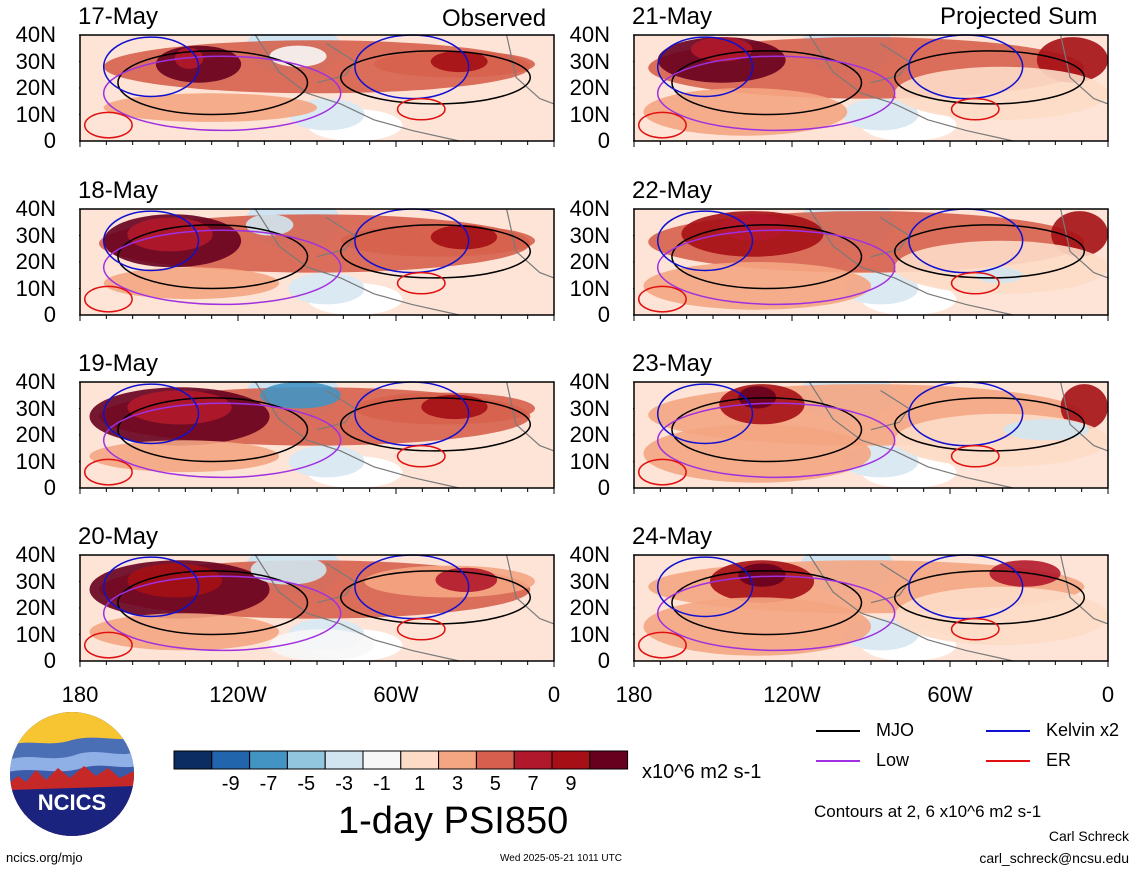 The image size is (1135, 871). What do you see at coordinates (494, 18) in the screenshot?
I see `observed-header: Observed` at bounding box center [494, 18].